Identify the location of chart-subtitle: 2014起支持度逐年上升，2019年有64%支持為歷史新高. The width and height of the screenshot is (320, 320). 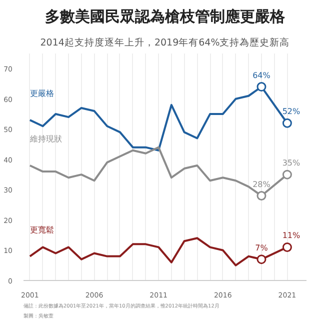
(165, 42).